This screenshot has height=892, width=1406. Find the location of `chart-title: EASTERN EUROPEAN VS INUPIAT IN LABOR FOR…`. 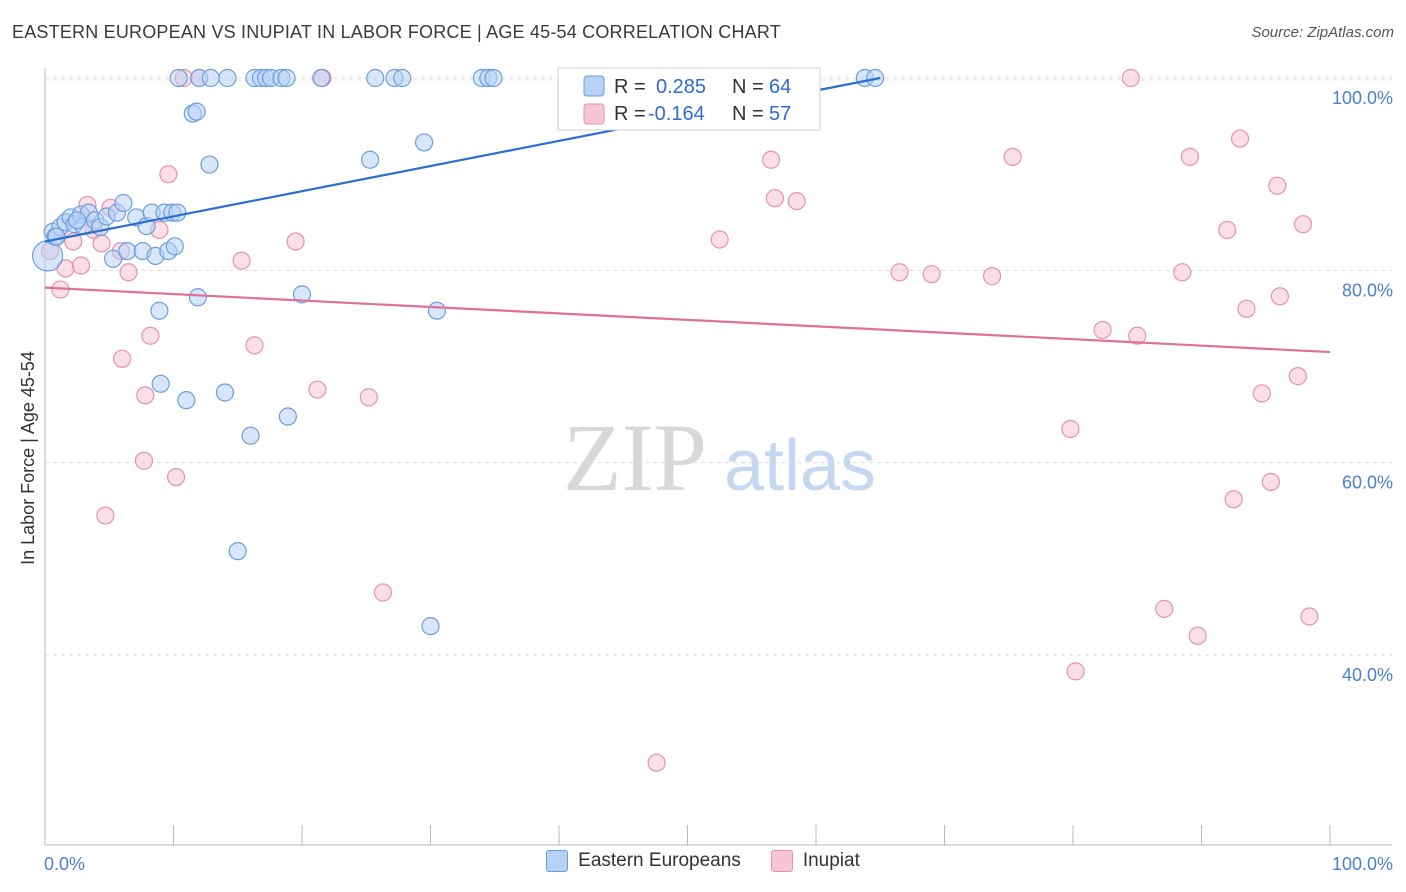

chart-title: EASTERN EUROPEAN VS INUPIAT IN LABOR FOR… is located at coordinates (396, 32).